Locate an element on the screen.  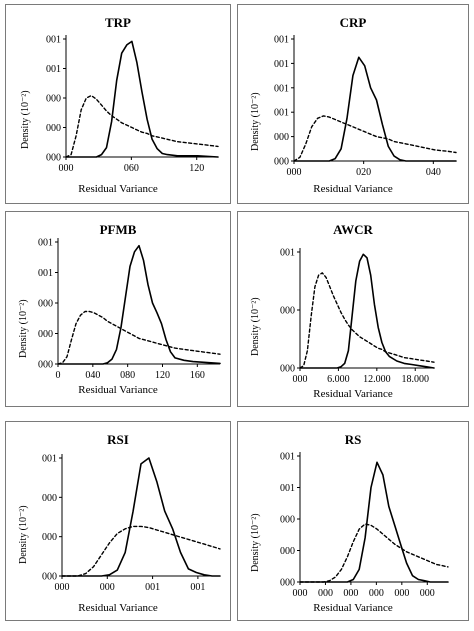
x-tick-label: 18.000 is located at coordinates (415, 379).